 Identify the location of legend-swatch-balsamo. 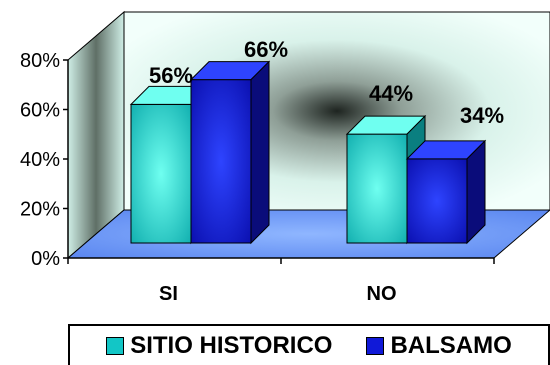
(375, 345).